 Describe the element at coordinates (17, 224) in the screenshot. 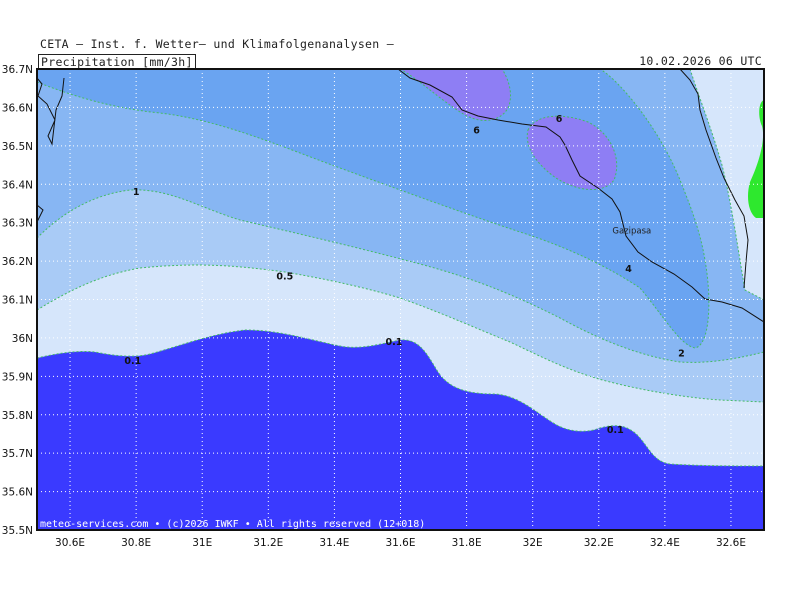

I see `lat-tick-label: 36.3N` at that location.